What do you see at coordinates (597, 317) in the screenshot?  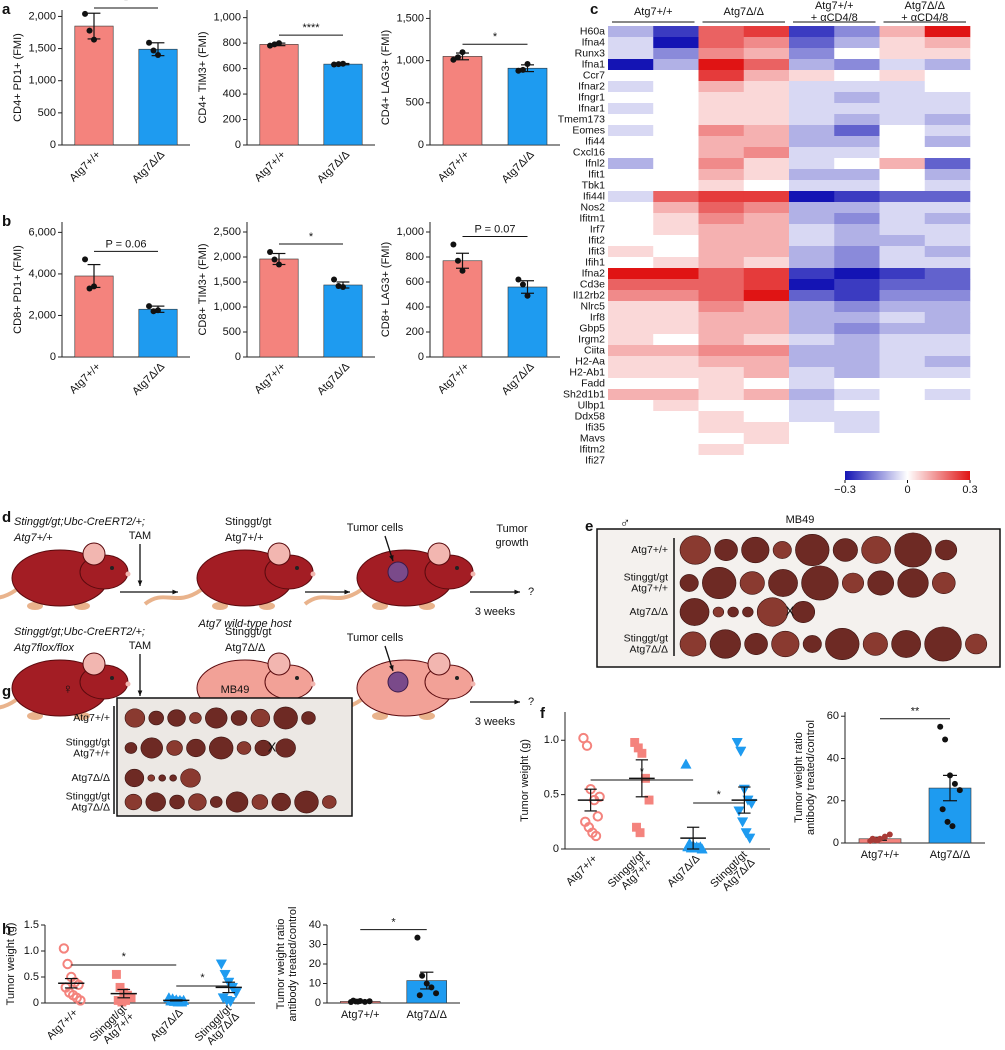 I see `row-label: Irf8` at bounding box center [597, 317].